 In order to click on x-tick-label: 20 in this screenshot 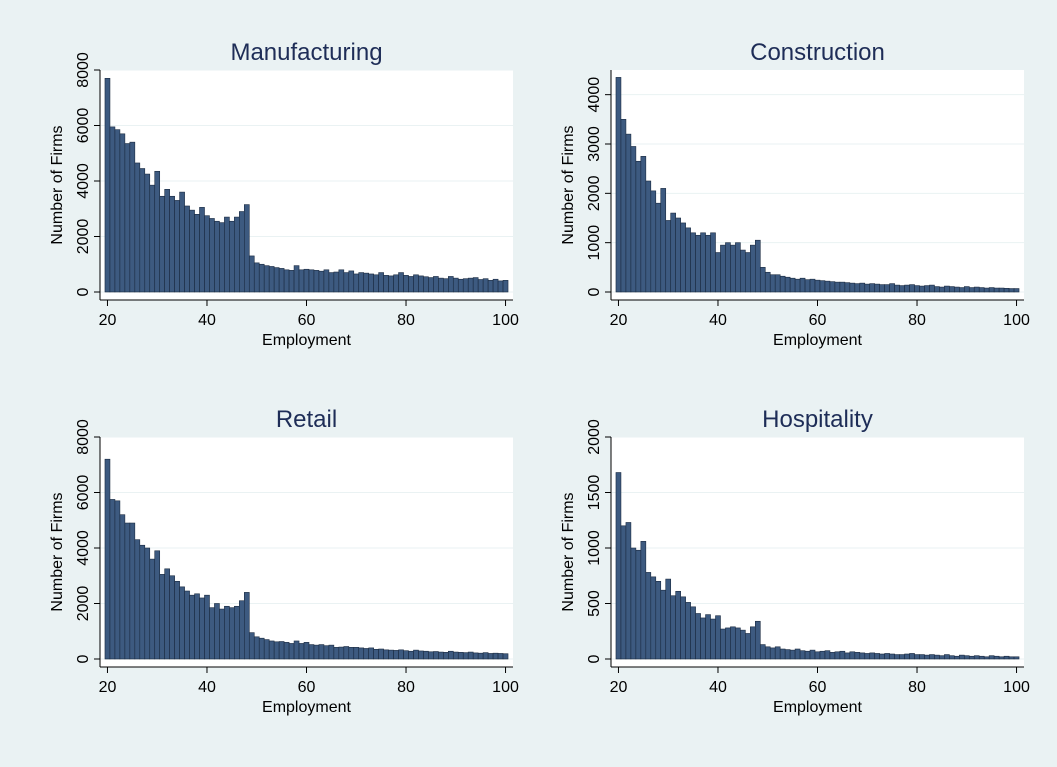, I will do `click(108, 687)`.